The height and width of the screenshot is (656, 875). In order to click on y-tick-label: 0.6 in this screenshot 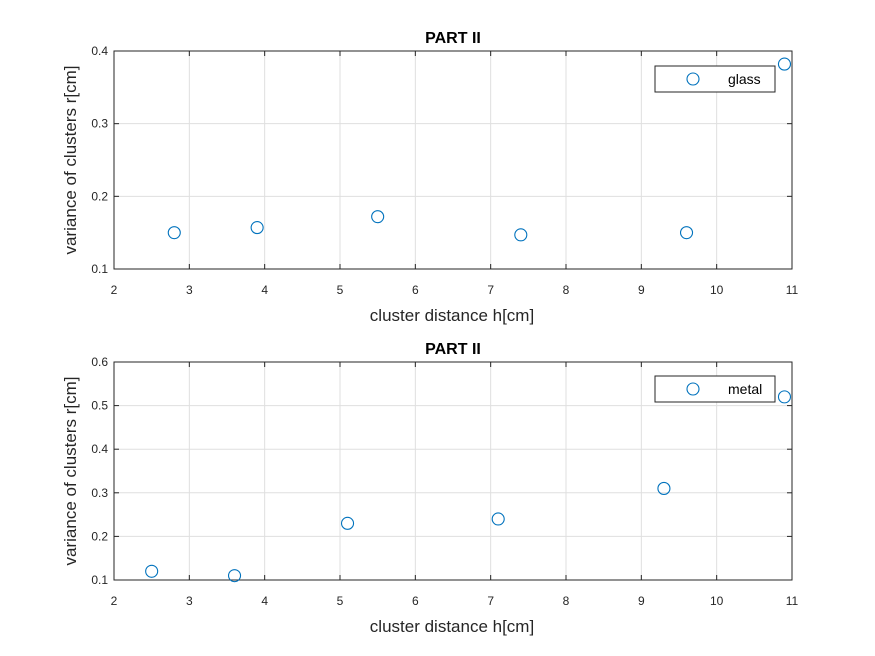, I will do `click(99, 362)`.